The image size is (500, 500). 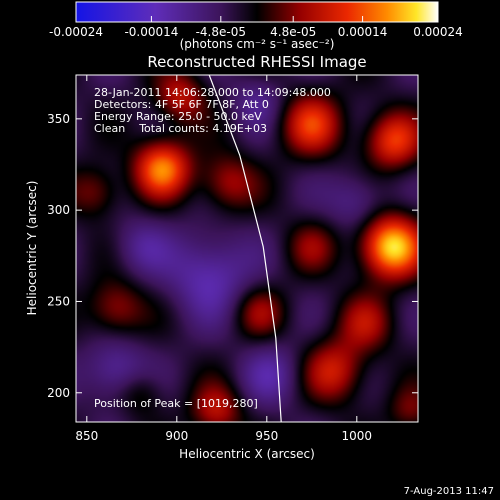 What do you see at coordinates (212, 92) in the screenshot?
I see `annotation-time-range: 28-Jan-2011 14:06:28.000 to 14:09:48.000` at bounding box center [212, 92].